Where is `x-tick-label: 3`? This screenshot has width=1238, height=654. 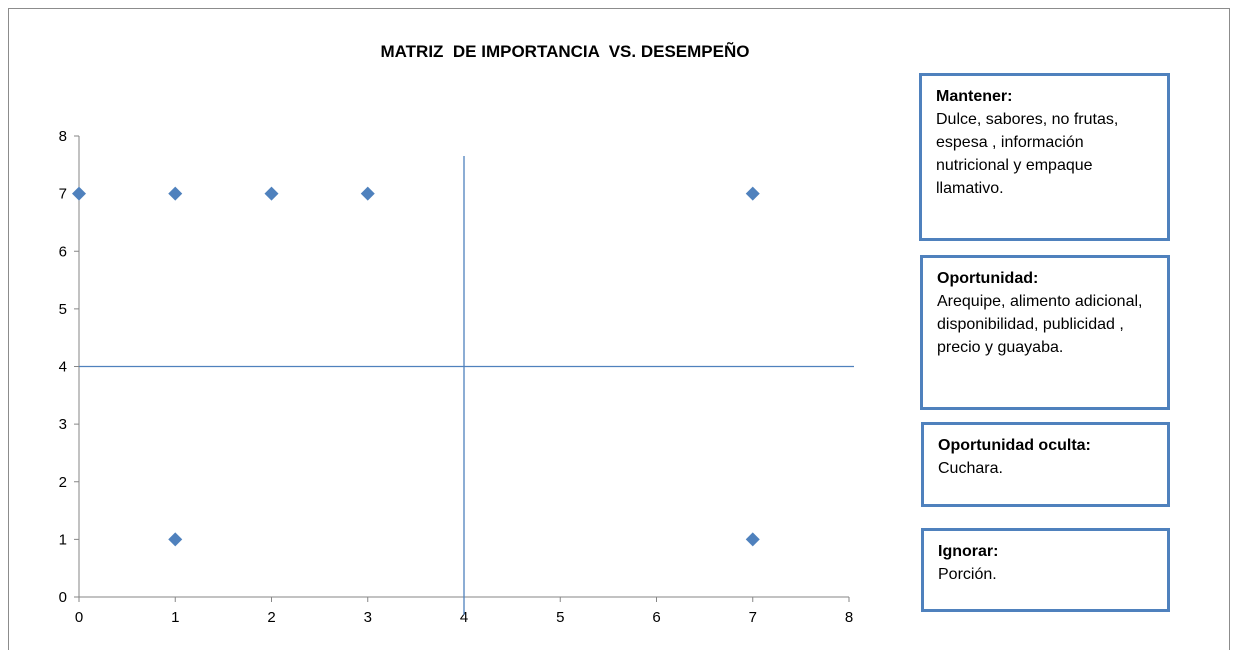
x-tick-label: 3 is located at coordinates (368, 617).